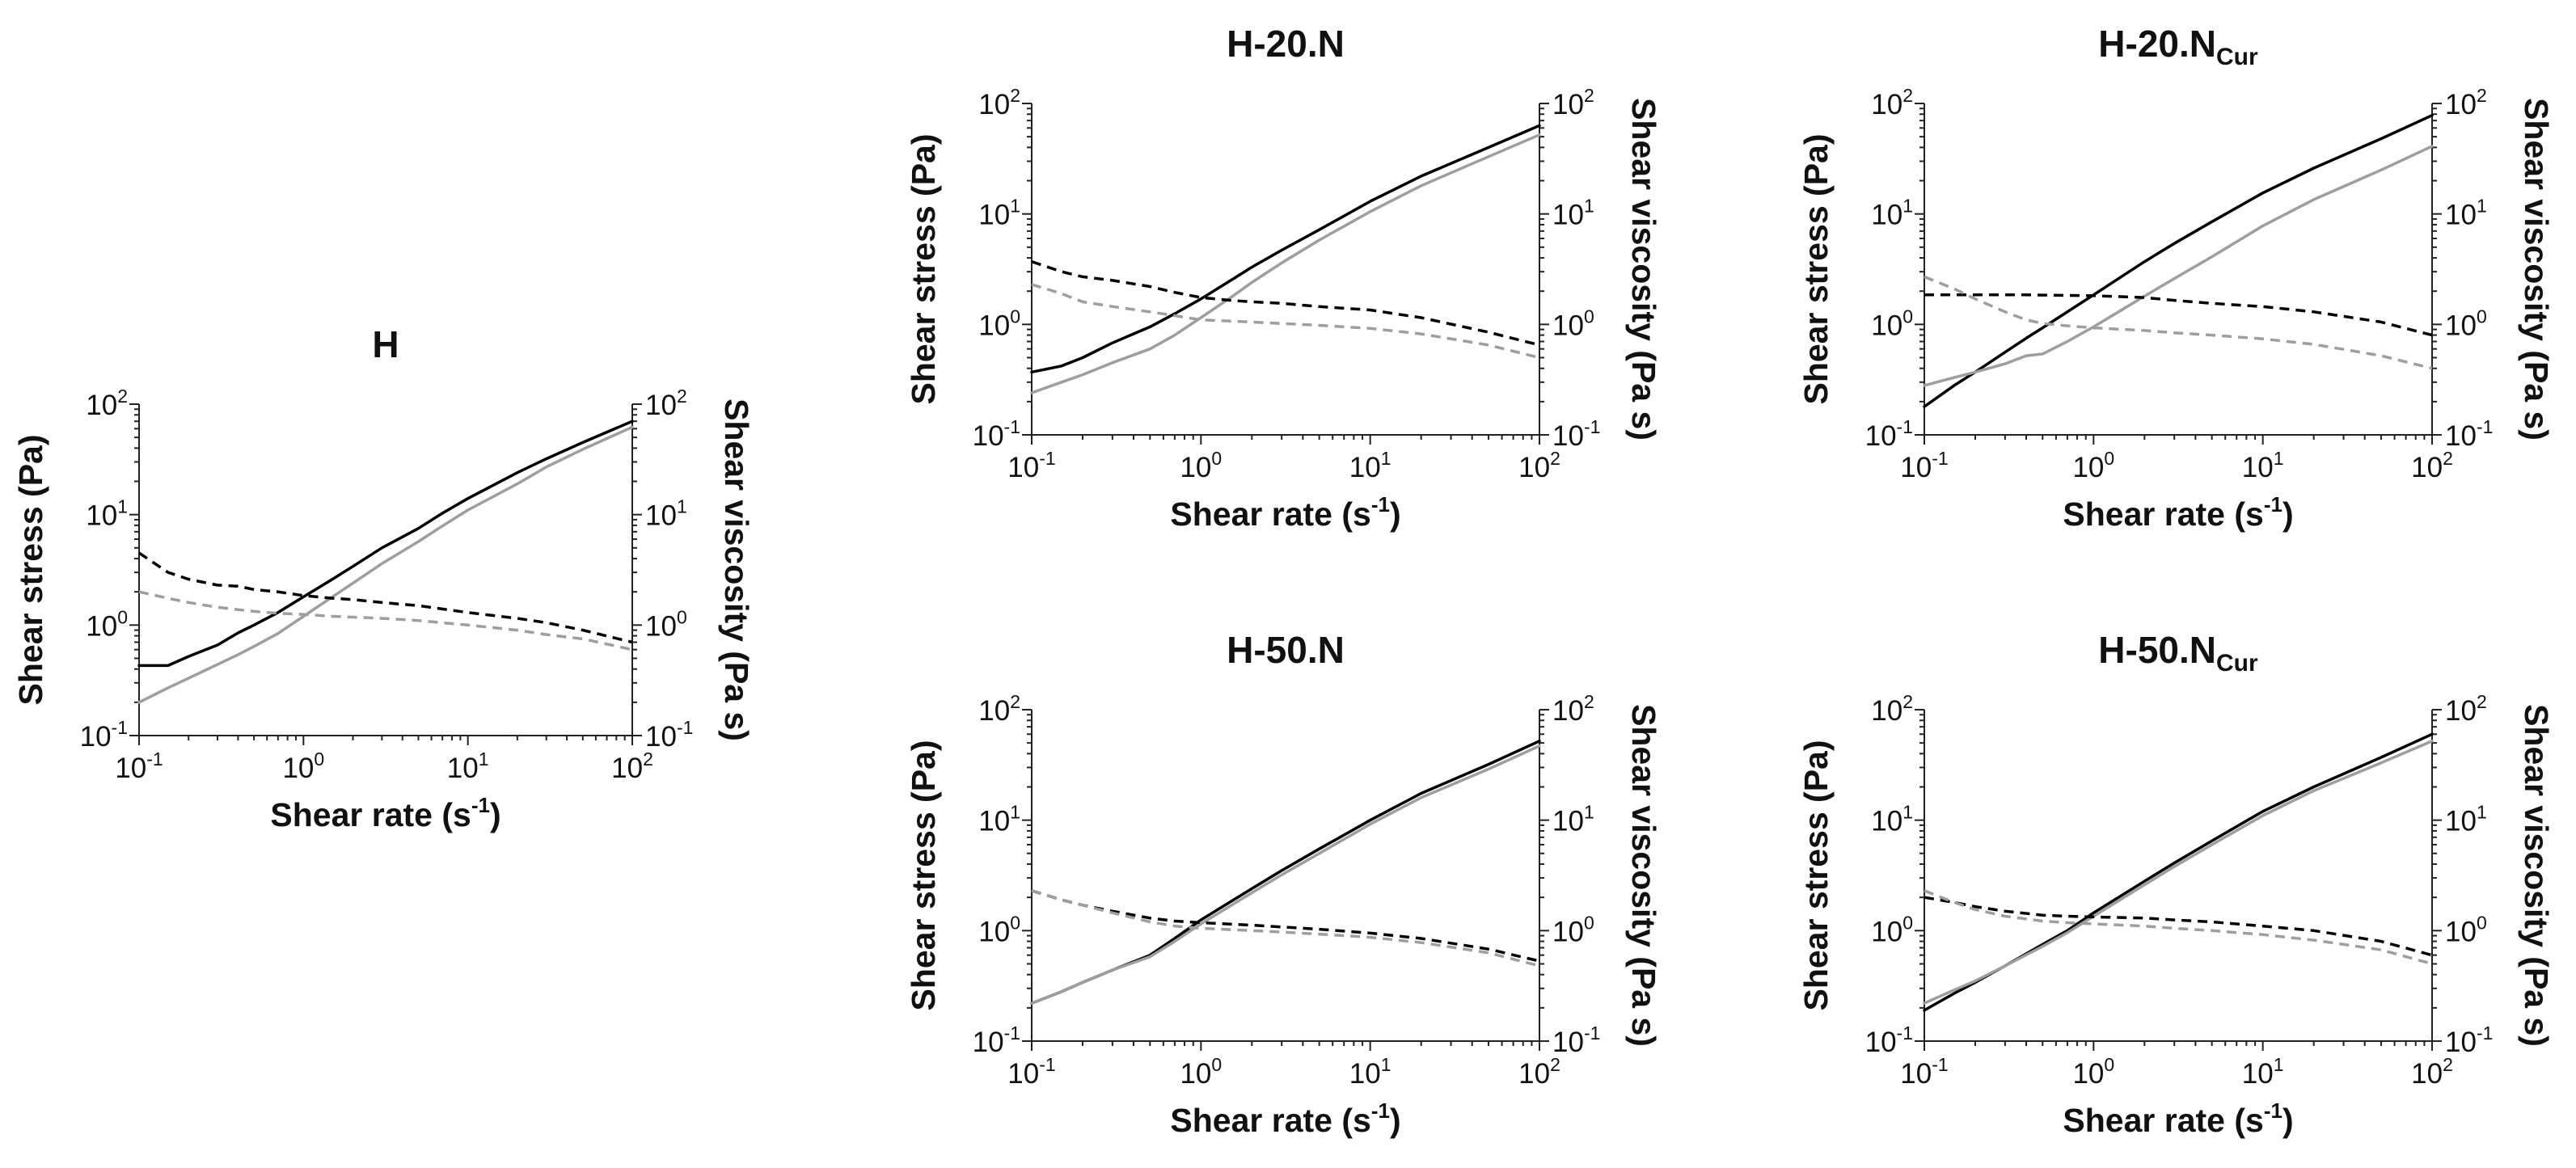 Image resolution: width=2576 pixels, height=1168 pixels. Describe the element at coordinates (1286, 44) in the screenshot. I see `chart-title: H-20.N` at that location.